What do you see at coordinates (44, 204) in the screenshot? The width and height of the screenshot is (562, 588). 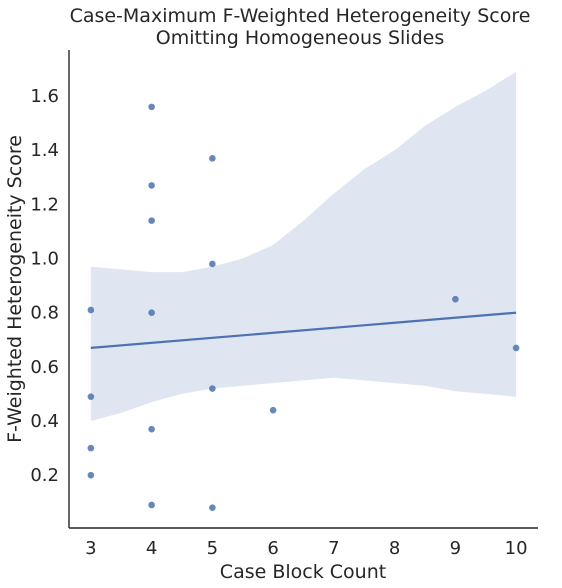 I see `y-tick-label-1.2: 1.2` at bounding box center [44, 204].